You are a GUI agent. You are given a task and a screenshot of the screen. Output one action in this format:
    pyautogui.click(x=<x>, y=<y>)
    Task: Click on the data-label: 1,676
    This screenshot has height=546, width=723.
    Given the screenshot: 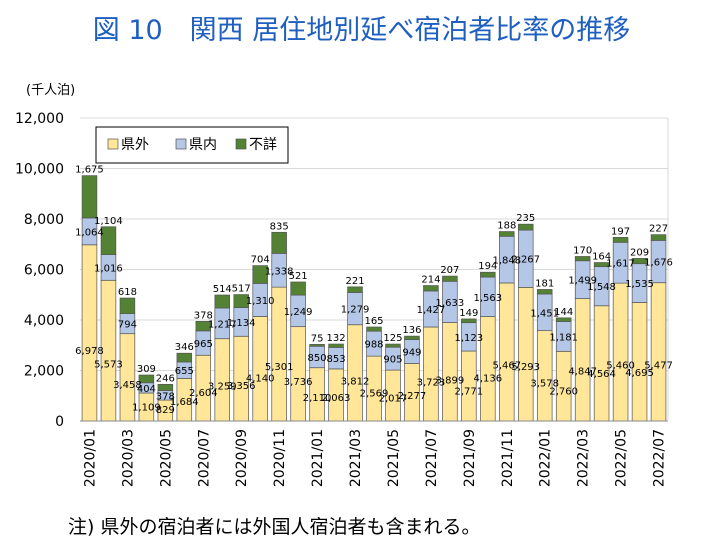 What is the action you would take?
    pyautogui.click(x=658, y=263)
    